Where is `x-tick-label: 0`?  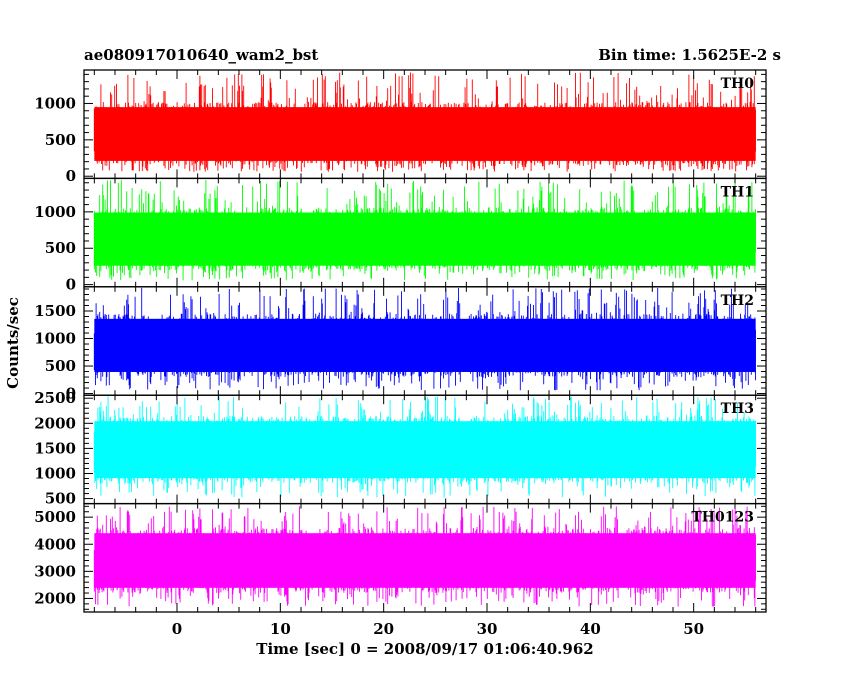
x-tick-label: 0 is located at coordinates (177, 629).